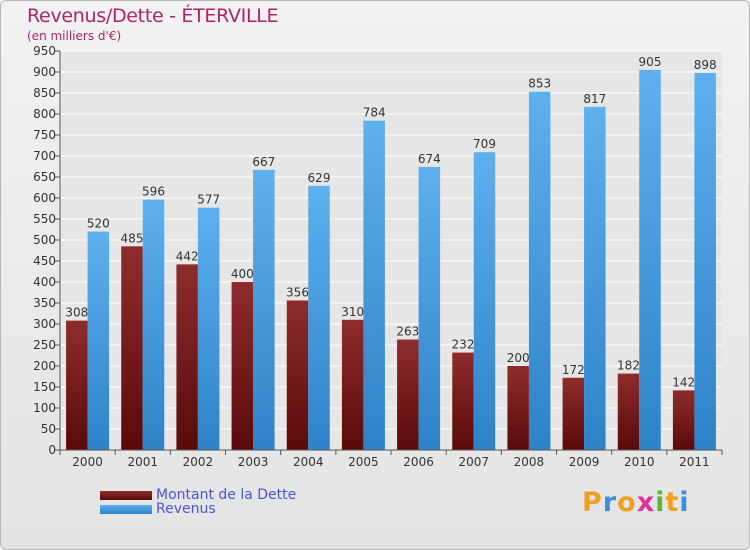  I want to click on data-label-revenue: 629, so click(319, 178).